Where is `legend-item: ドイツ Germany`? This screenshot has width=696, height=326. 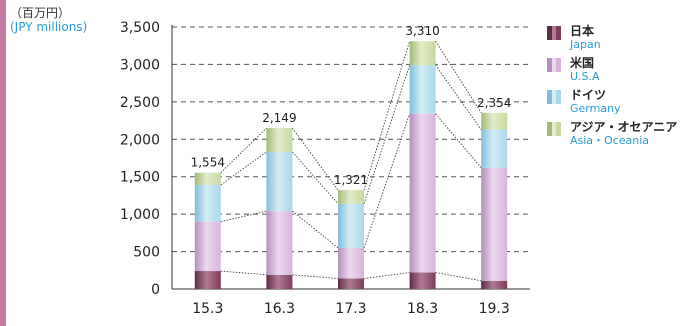 legend-item: ドイツ Germany is located at coordinates (610, 104).